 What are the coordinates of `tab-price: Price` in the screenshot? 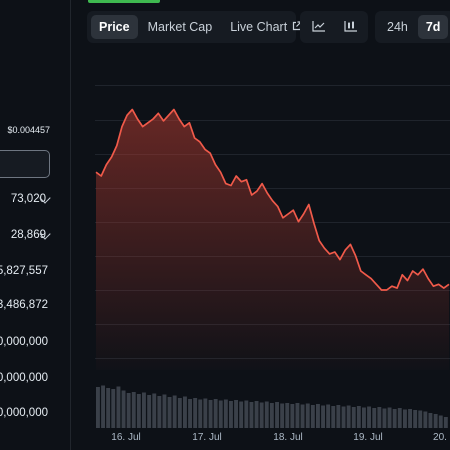 It's located at (114, 27).